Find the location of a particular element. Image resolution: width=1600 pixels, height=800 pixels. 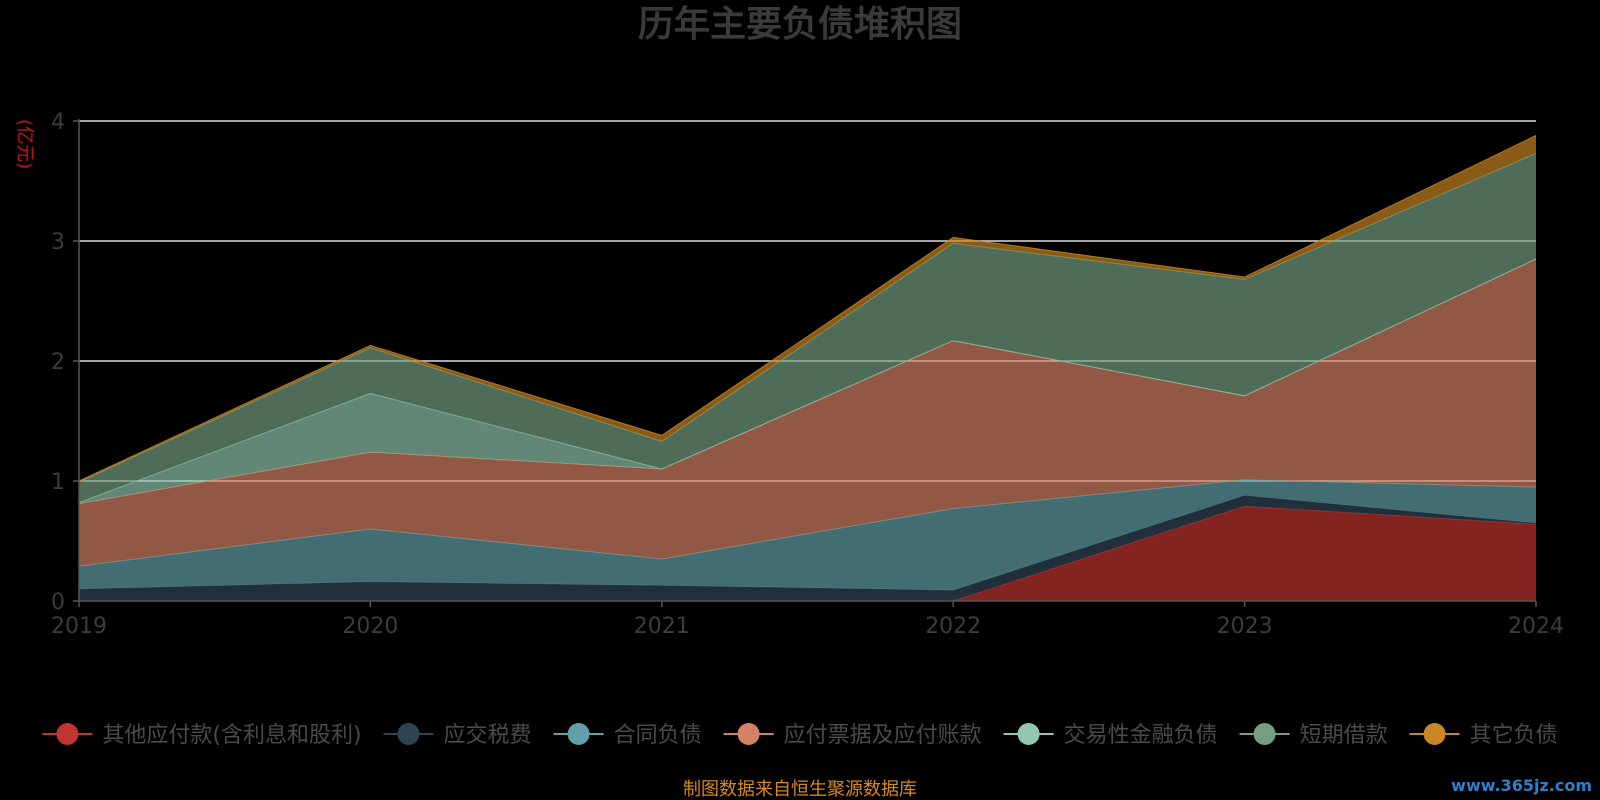

y-tick-label-4: 4 is located at coordinates (58, 122).